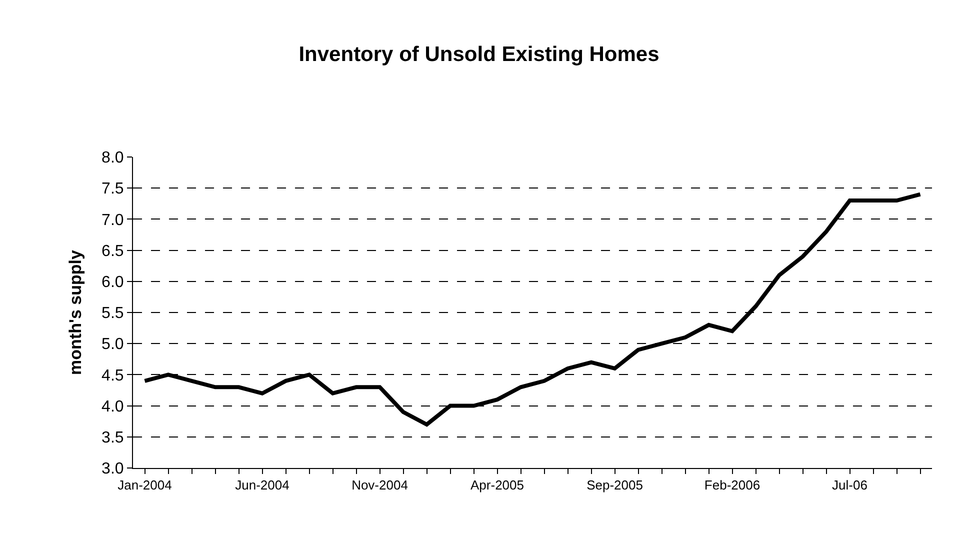 The height and width of the screenshot is (536, 958). What do you see at coordinates (113, 282) in the screenshot?
I see `y-tick-label: 6.0` at bounding box center [113, 282].